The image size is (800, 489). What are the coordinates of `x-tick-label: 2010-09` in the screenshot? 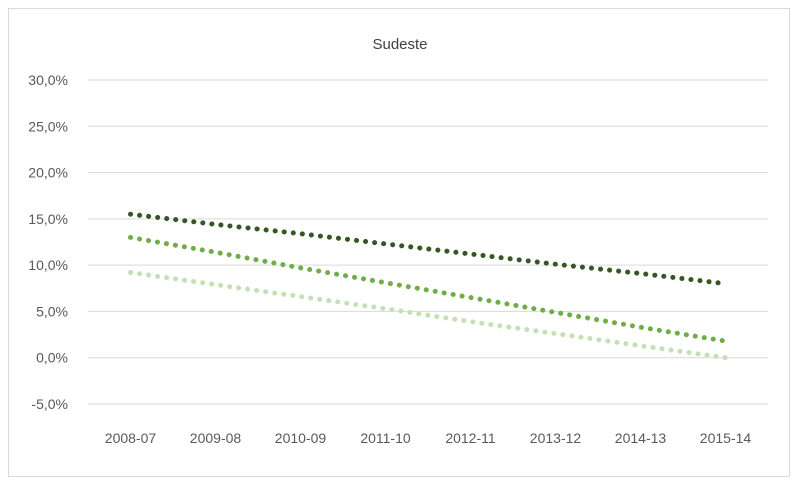 It's located at (301, 438).